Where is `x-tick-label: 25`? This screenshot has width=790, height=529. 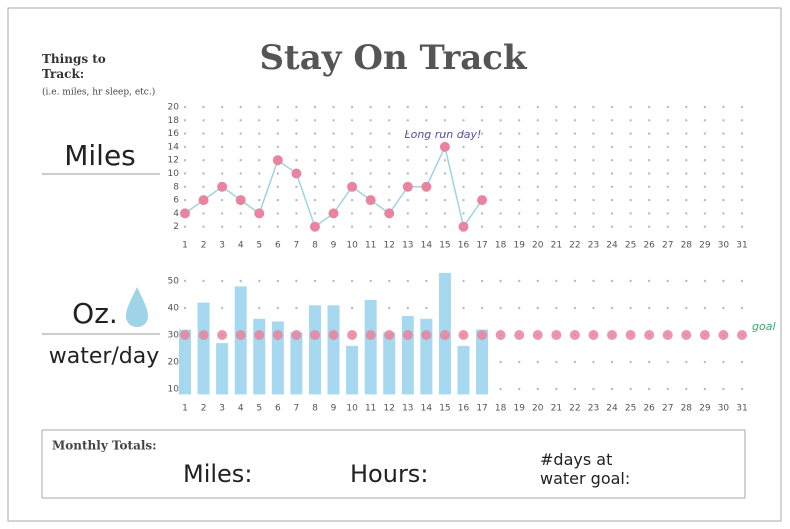
x-tick-label: 25 is located at coordinates (630, 246).